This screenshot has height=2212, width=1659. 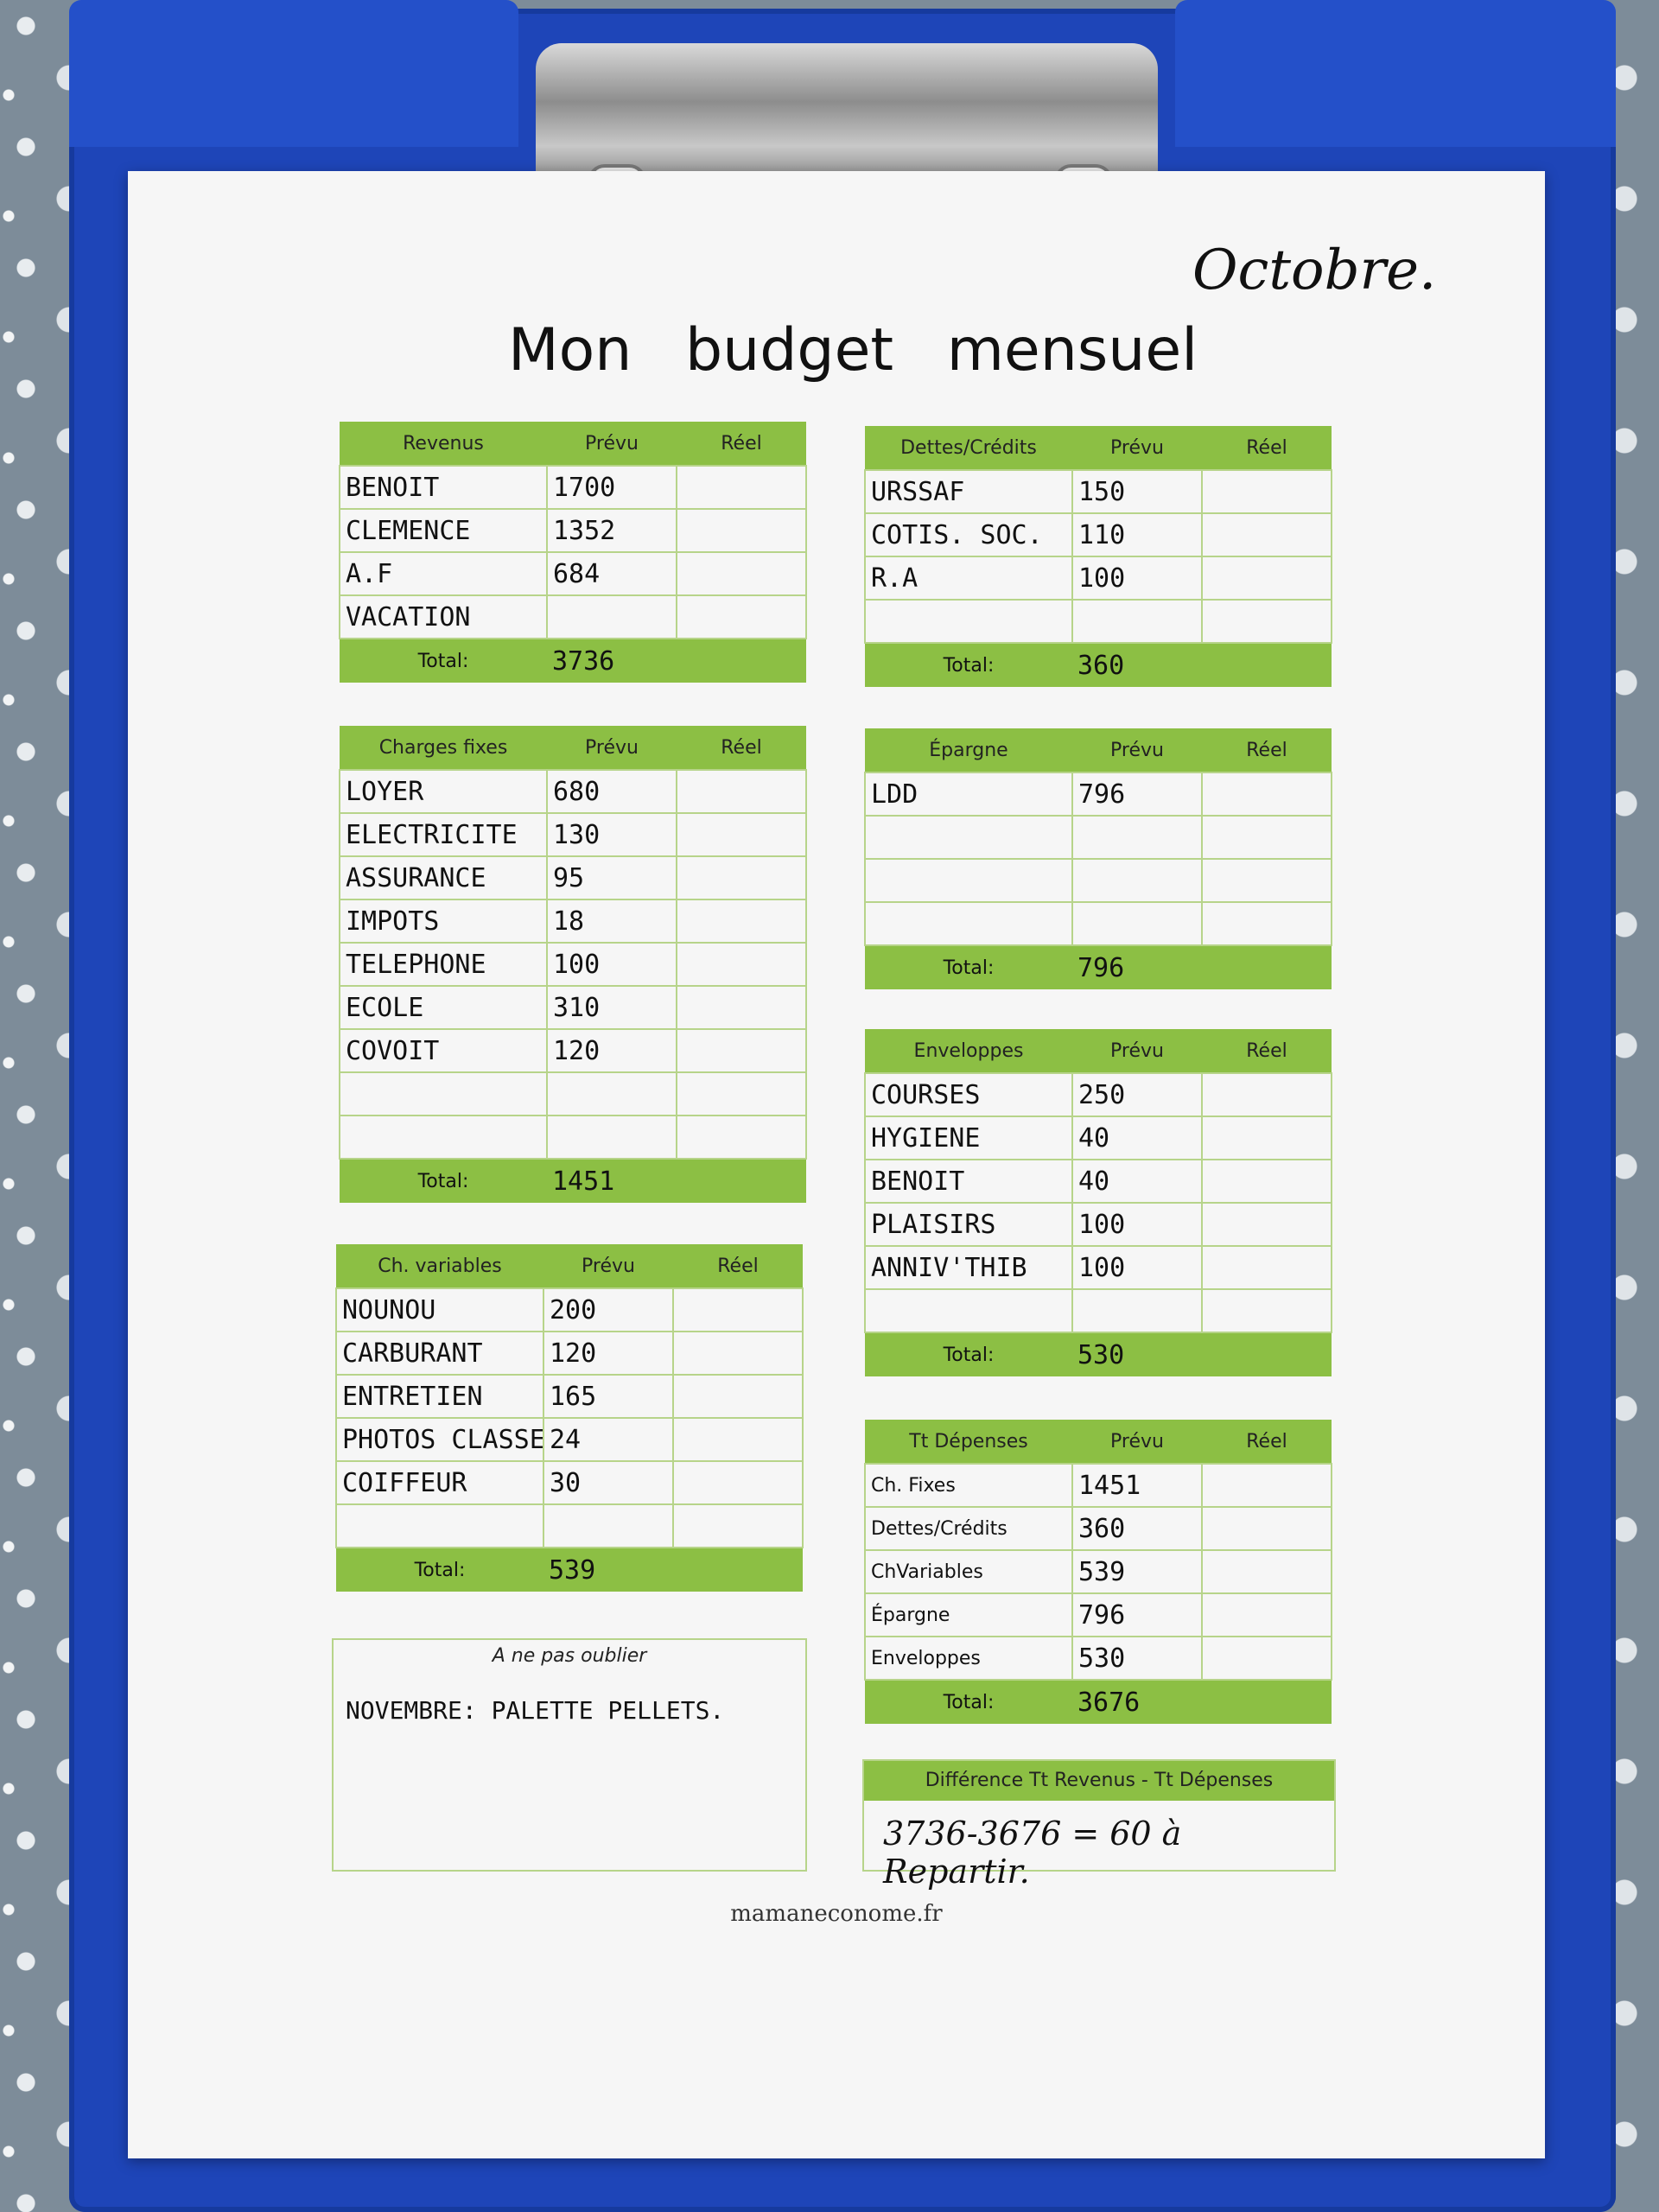 I want to click on row-prevu-value: 150, so click(x=1137, y=491).